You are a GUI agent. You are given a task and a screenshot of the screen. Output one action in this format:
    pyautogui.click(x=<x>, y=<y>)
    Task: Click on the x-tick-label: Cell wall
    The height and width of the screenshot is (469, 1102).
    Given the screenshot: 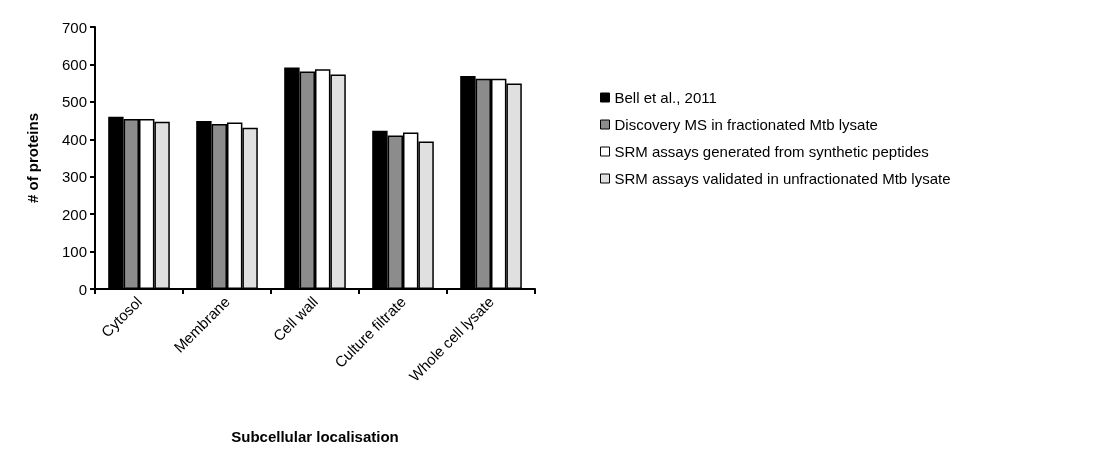 What is the action you would take?
    pyautogui.click(x=295, y=318)
    